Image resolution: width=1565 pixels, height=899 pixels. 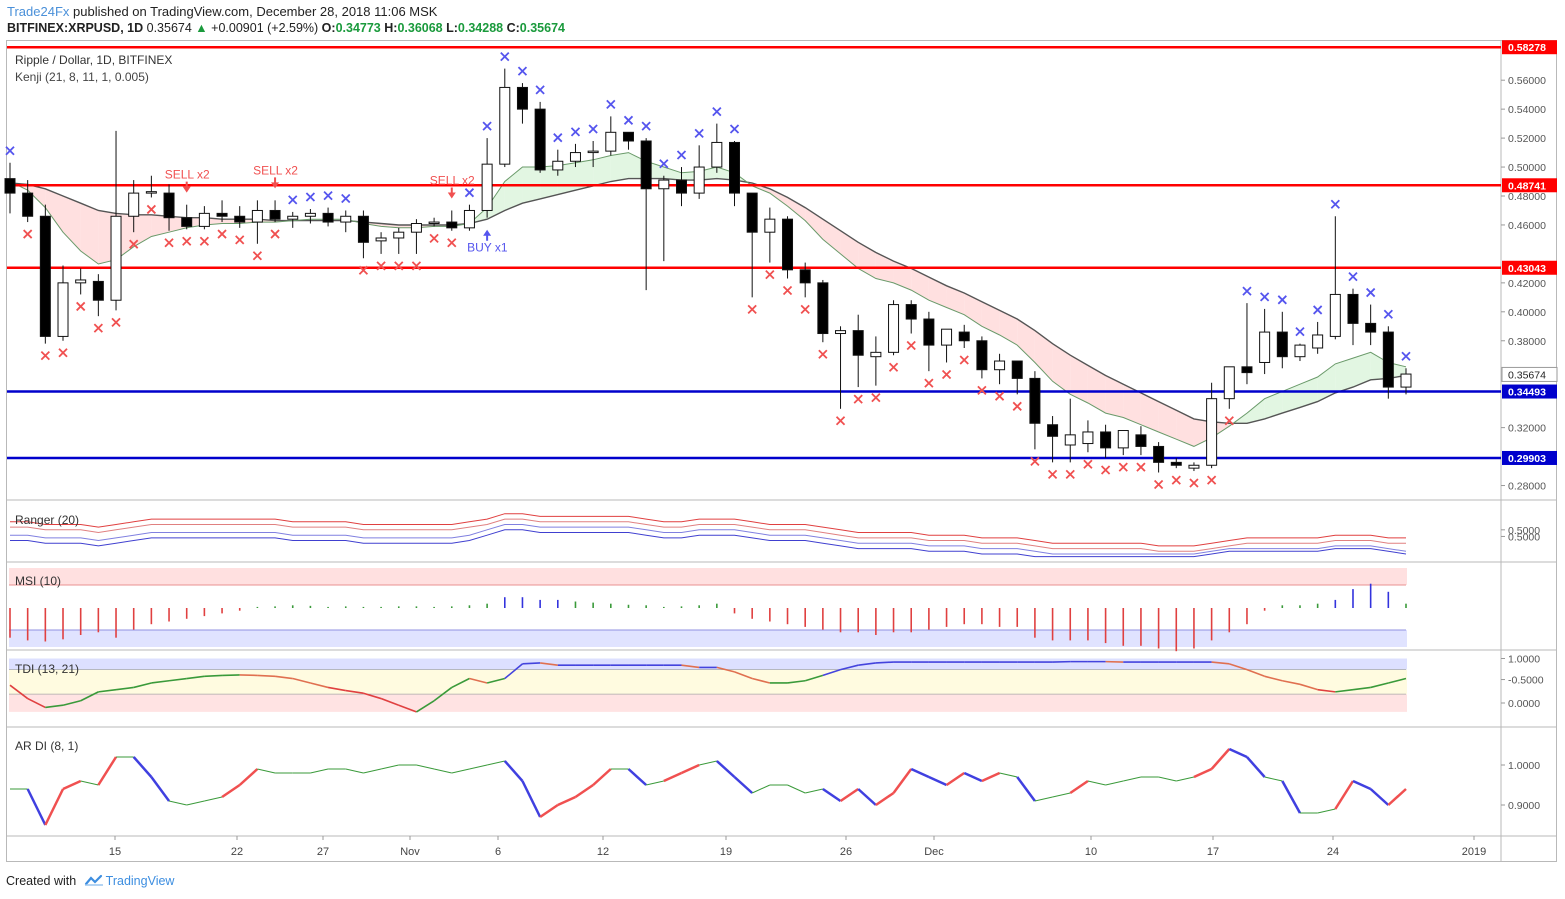 What do you see at coordinates (708, 638) in the screenshot?
I see `msi-lower-zone` at bounding box center [708, 638].